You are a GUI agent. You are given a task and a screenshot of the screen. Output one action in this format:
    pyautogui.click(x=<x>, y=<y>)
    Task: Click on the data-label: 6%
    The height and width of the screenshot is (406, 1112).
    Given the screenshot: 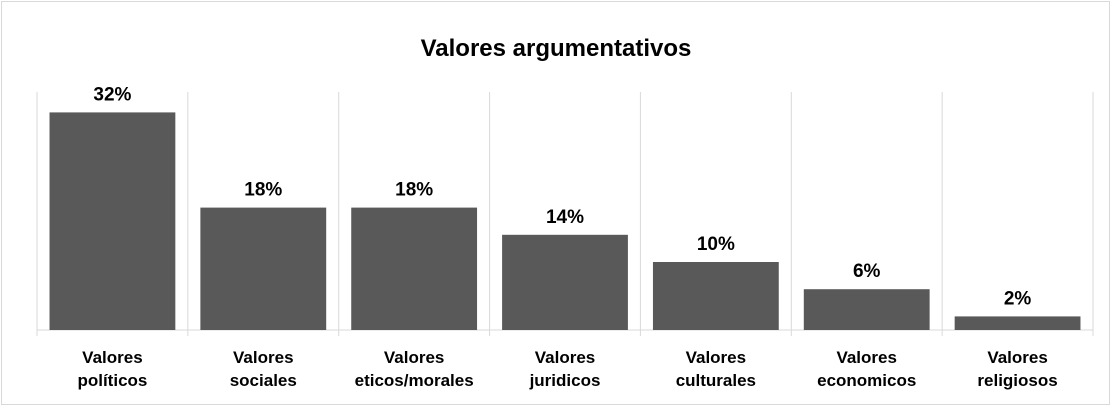 What is the action you would take?
    pyautogui.click(x=867, y=271)
    